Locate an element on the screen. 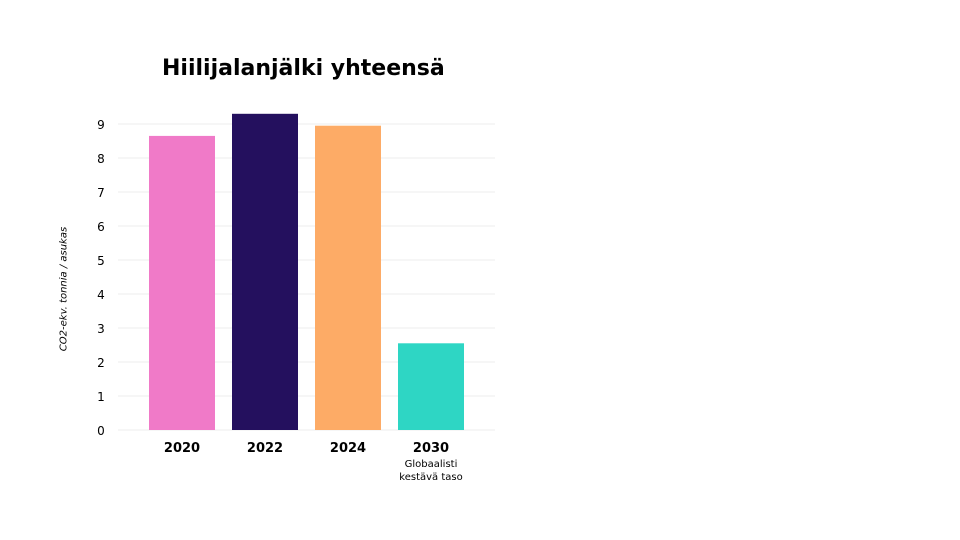 The width and height of the screenshot is (960, 540). y-tick-label: 9 is located at coordinates (101, 125).